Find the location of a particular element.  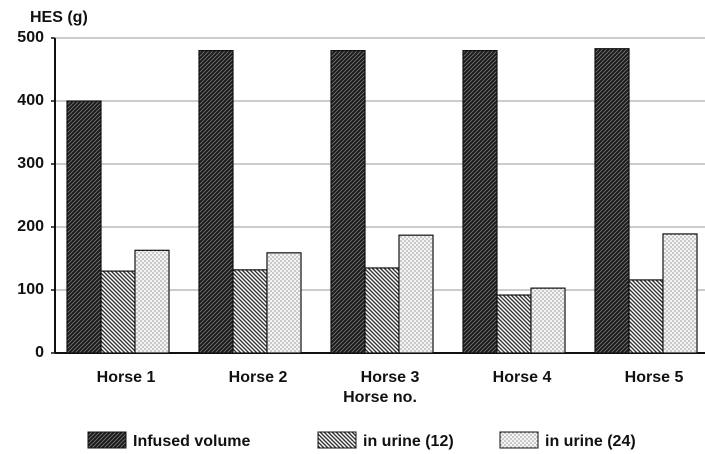

y-tick-label: 300 is located at coordinates (30, 163).